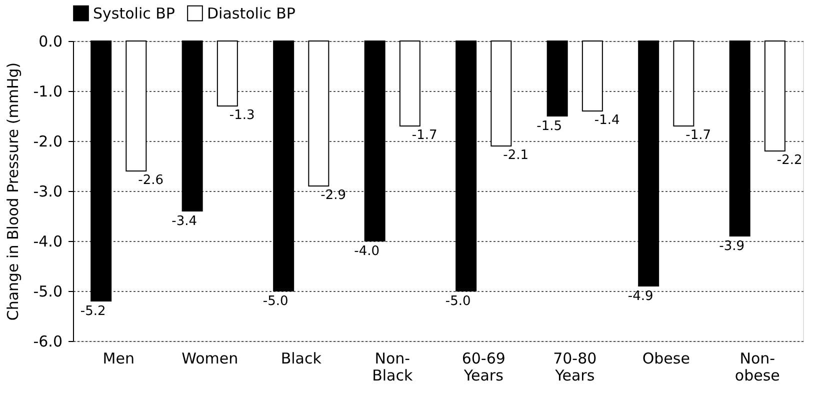 The height and width of the screenshot is (407, 824). I want to click on legend-label: Systolic BP, so click(134, 13).